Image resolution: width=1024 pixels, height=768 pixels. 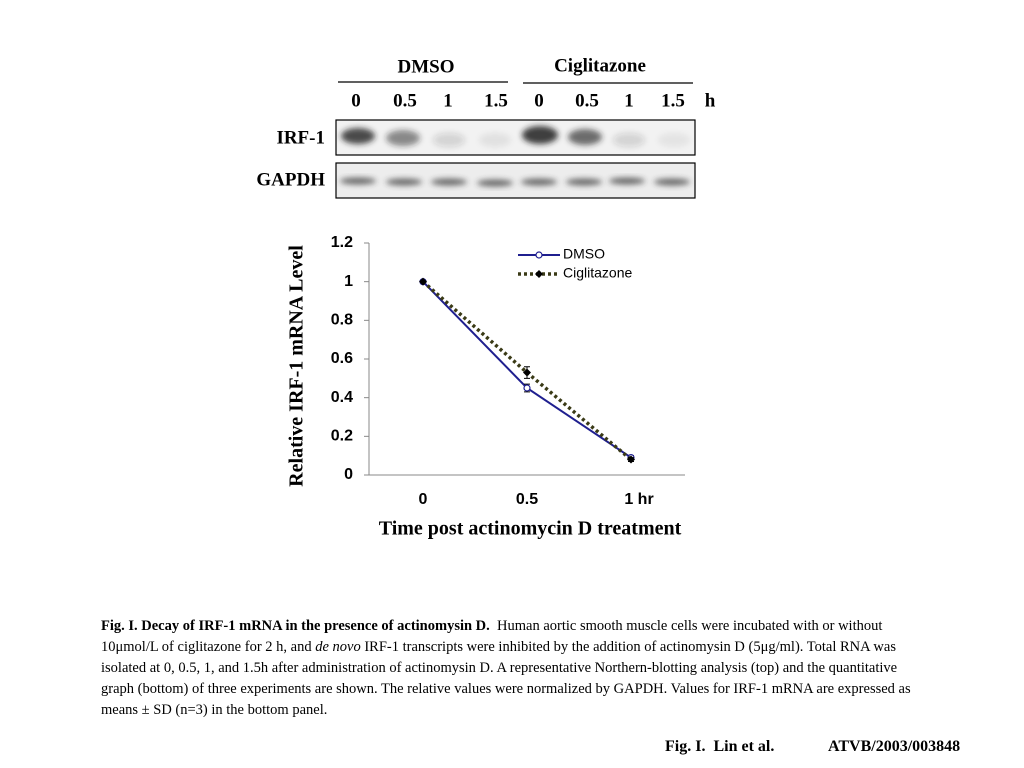 What do you see at coordinates (348, 474) in the screenshot?
I see `y-tick-label: 0` at bounding box center [348, 474].